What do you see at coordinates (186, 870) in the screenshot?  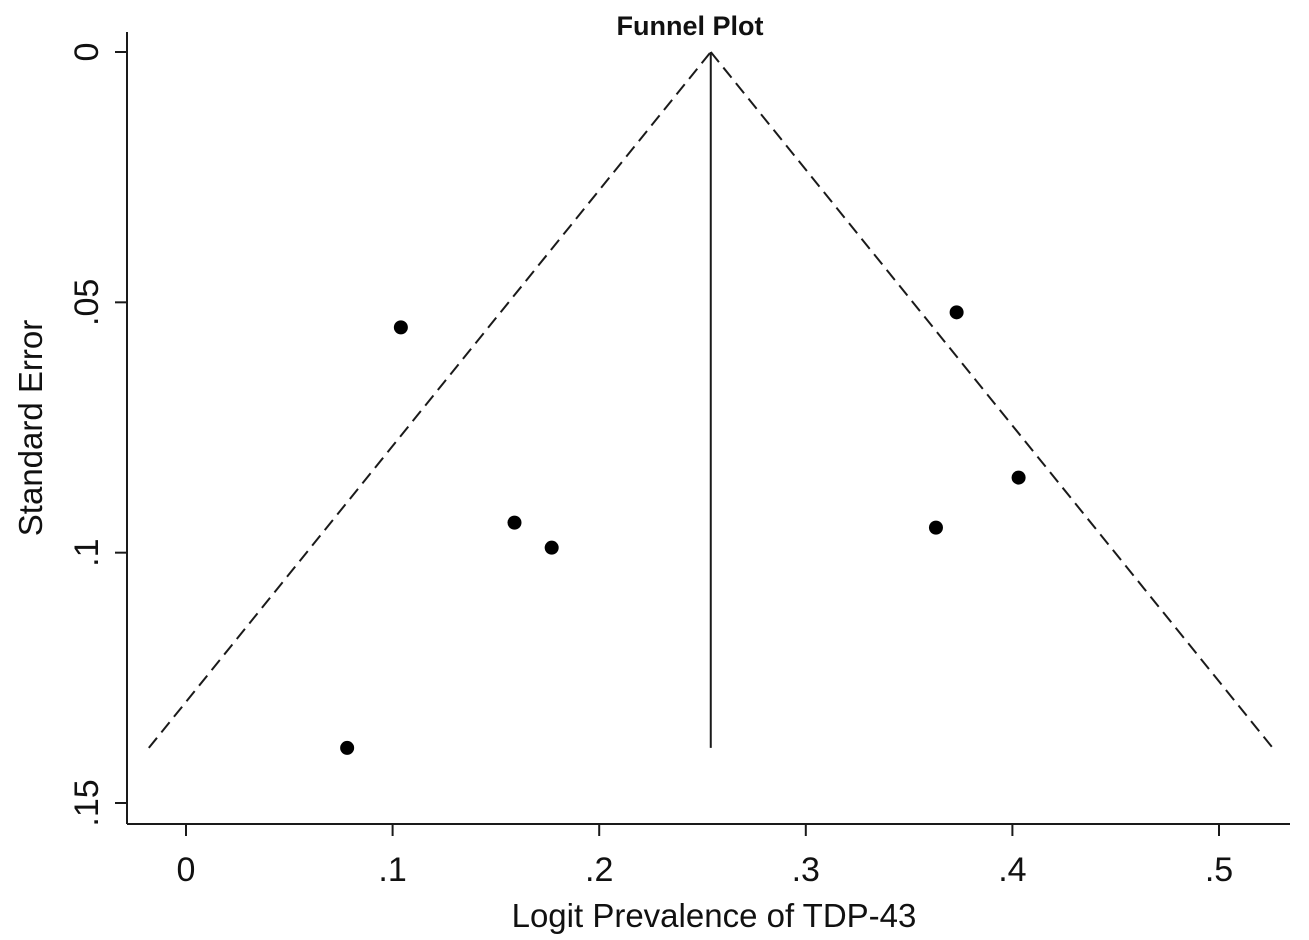 I see `x-tick-label: 0` at bounding box center [186, 870].